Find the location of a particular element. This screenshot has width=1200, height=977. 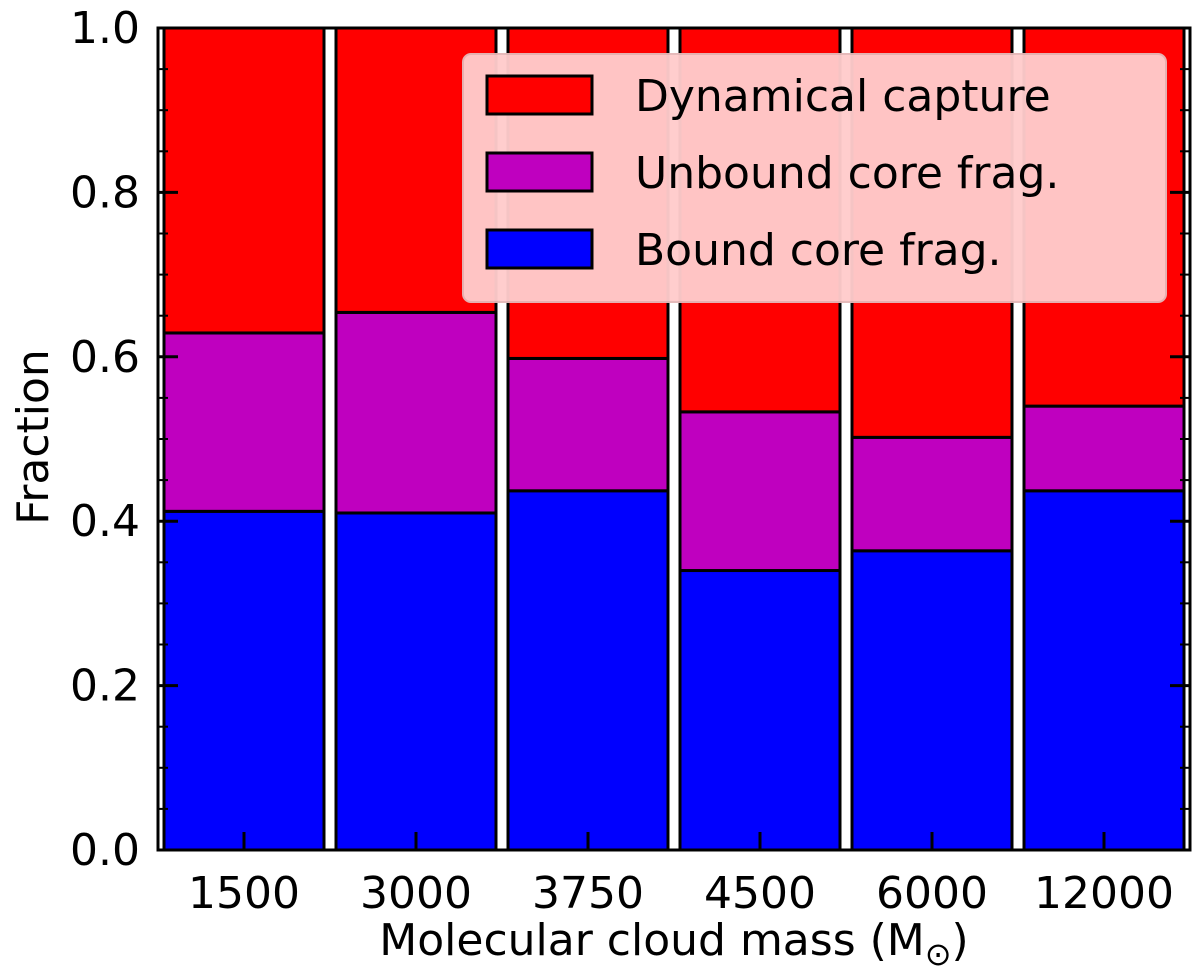

x-tick-label-4500: 4500 is located at coordinates (760, 893).